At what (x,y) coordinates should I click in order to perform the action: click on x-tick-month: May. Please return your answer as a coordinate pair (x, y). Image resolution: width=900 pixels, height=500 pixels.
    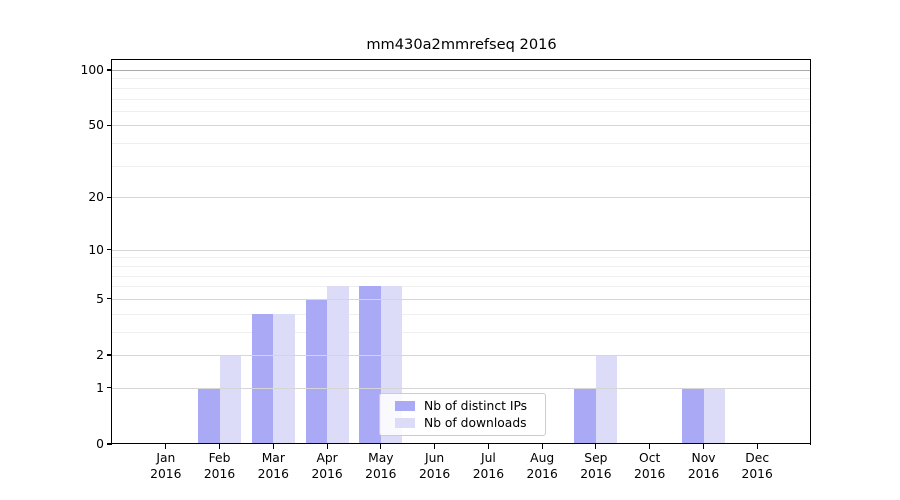
    Looking at the image, I should click on (381, 458).